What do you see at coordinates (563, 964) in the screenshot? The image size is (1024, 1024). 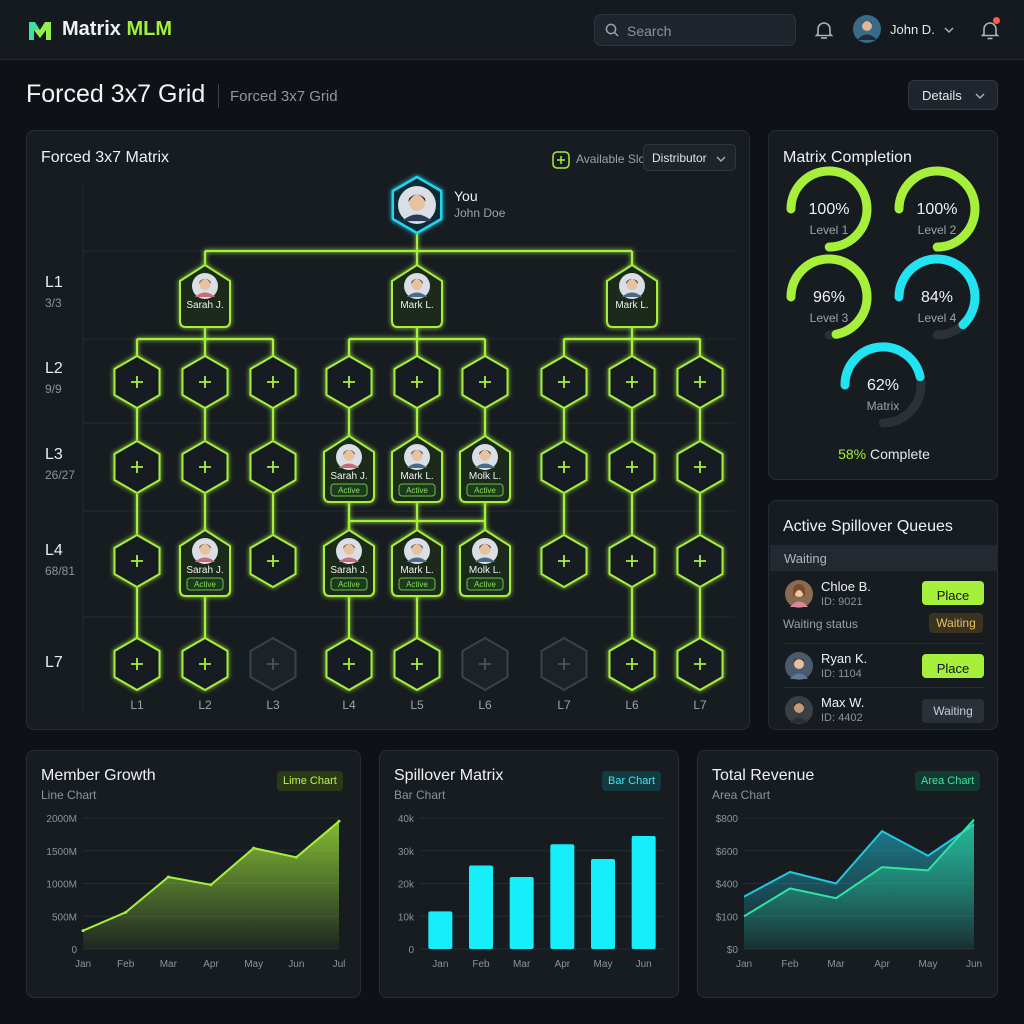 I see `x-tick-label: Apr` at bounding box center [563, 964].